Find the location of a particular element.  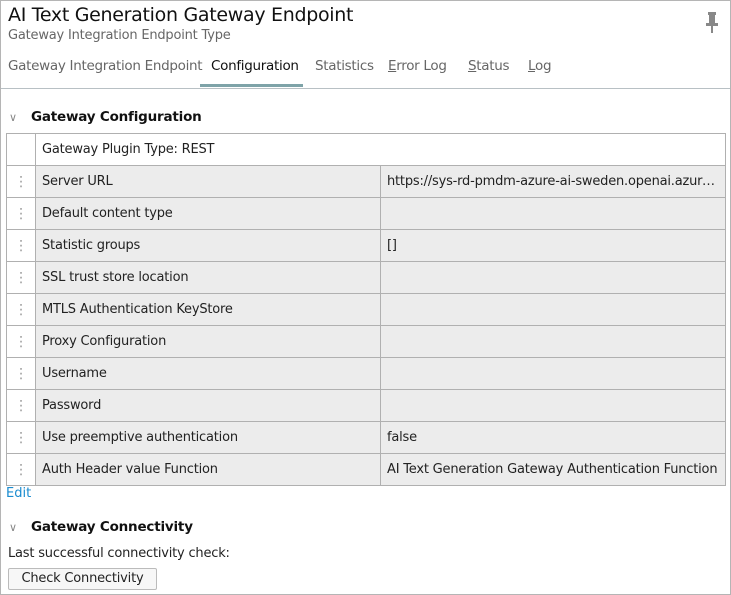

property-name: Default content type is located at coordinates (208, 213).